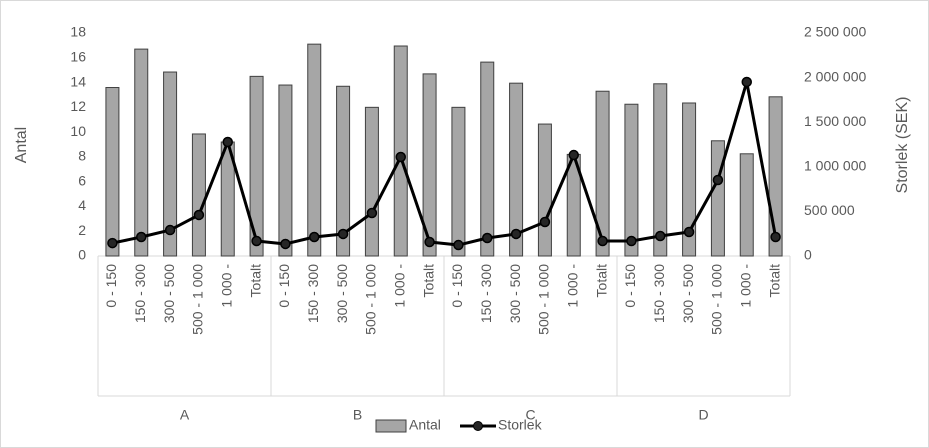 The width and height of the screenshot is (929, 448). Describe the element at coordinates (82, 255) in the screenshot. I see `y-tick-label: 0` at that location.